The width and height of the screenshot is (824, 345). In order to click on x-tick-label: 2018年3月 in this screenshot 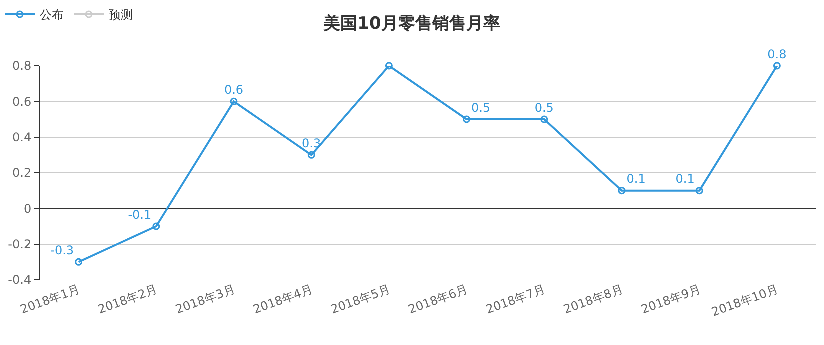, I will do `click(206, 299)`.